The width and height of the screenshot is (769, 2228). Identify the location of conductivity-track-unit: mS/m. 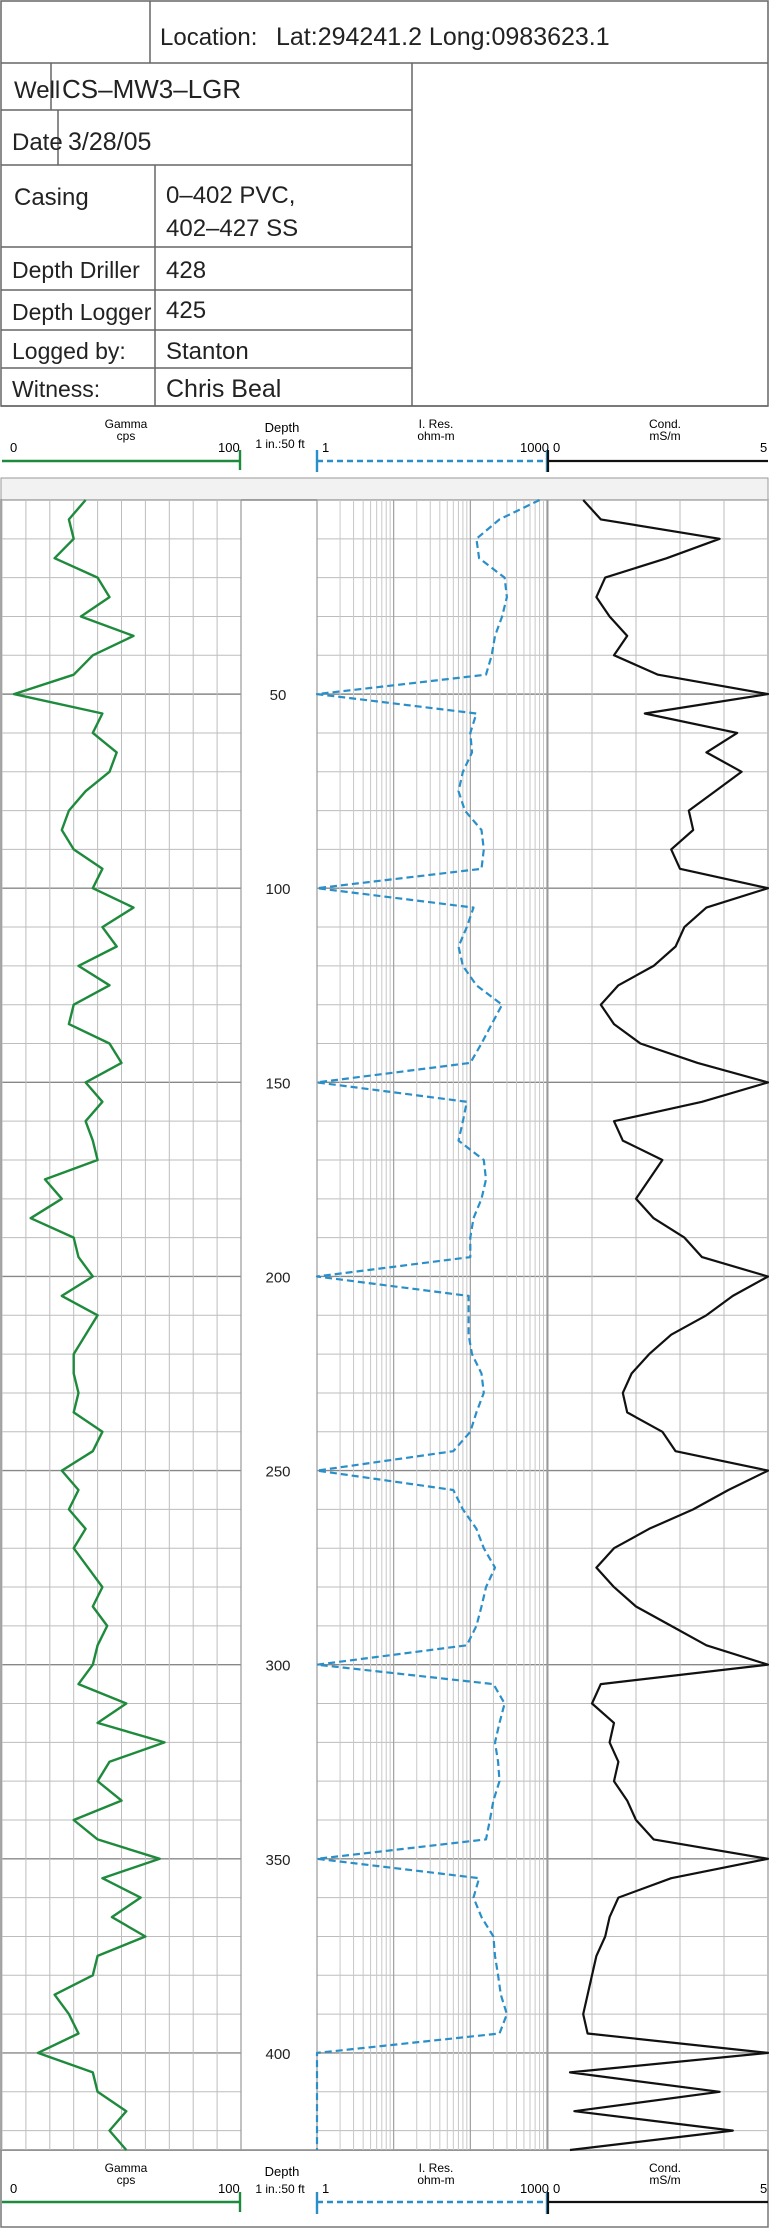
(664, 436).